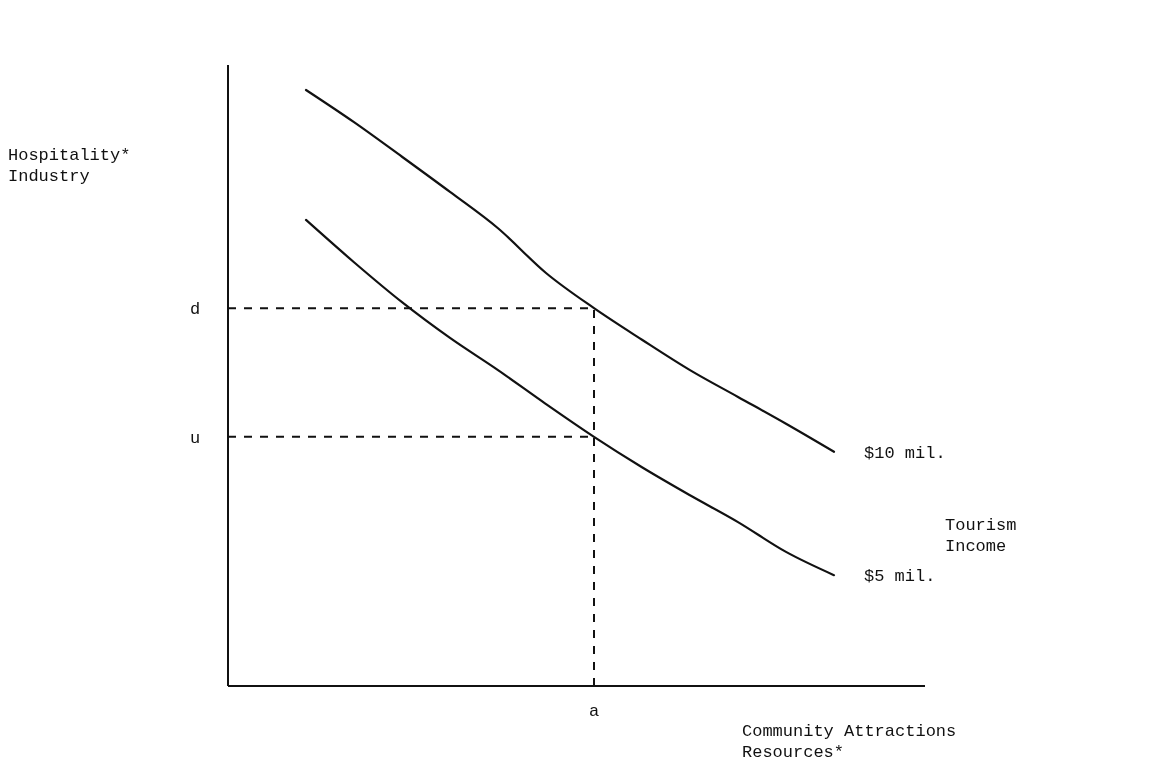 This screenshot has width=1169, height=763. What do you see at coordinates (900, 577) in the screenshot?
I see `series-label: $5 mil.` at bounding box center [900, 577].